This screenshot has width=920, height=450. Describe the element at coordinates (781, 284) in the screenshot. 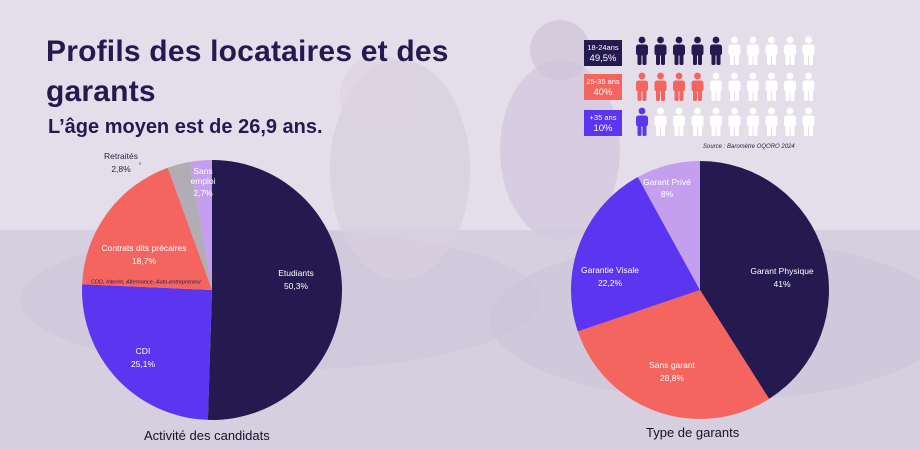

I see `slice-value-label: 41%` at that location.